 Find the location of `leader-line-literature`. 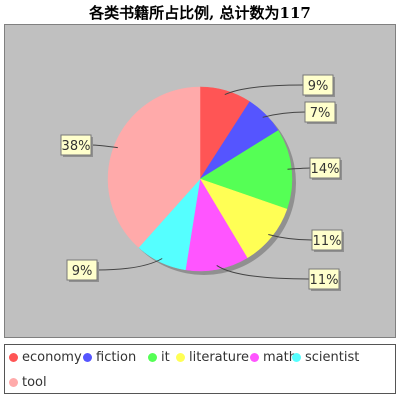

leader-line-literature is located at coordinates (290, 237).